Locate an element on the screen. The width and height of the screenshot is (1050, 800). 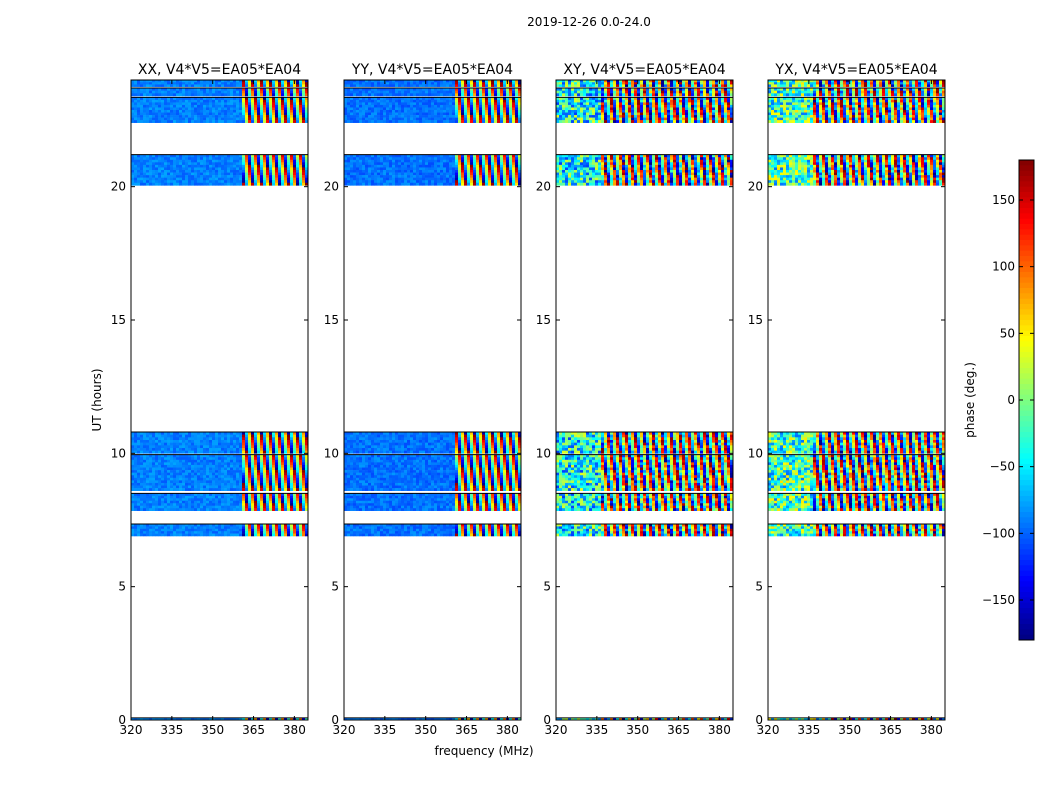
colorbar-tick-label: −150 is located at coordinates (998, 600).